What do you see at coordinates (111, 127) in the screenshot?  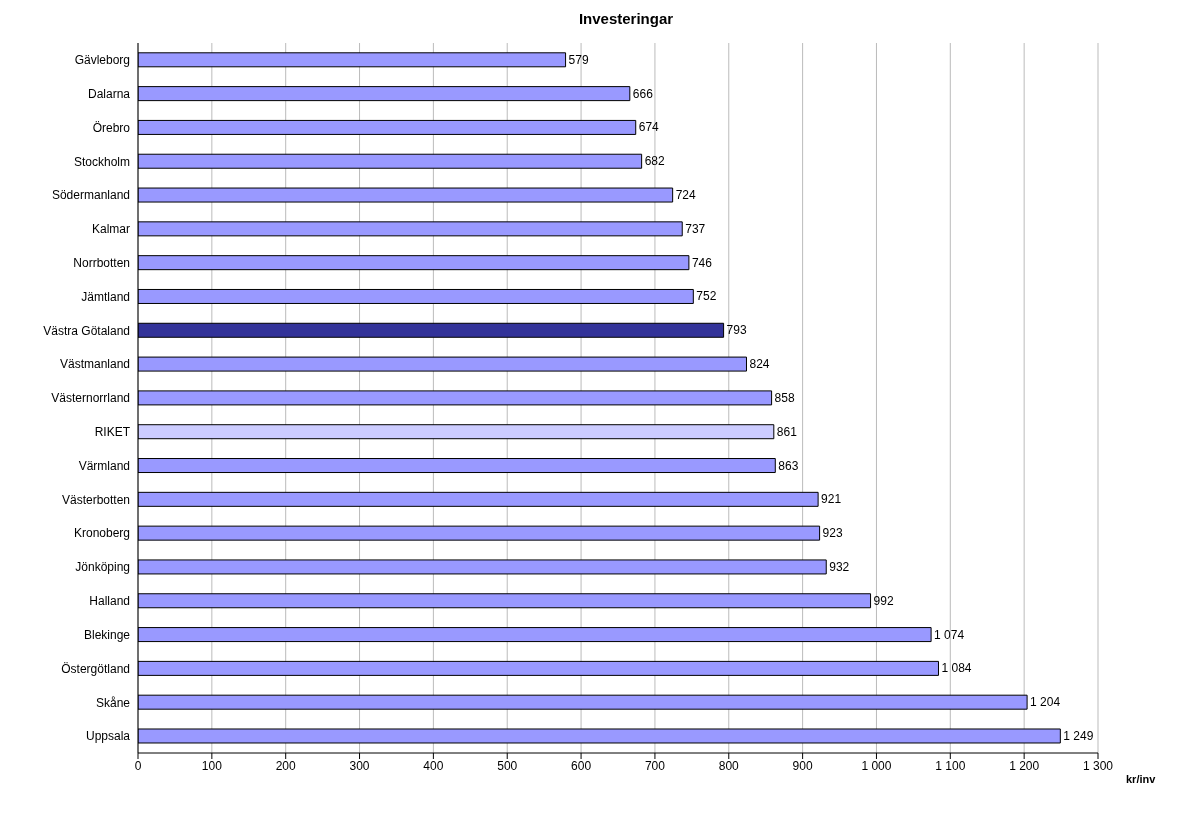 I see `y-tick-label: Örebro` at bounding box center [111, 127].